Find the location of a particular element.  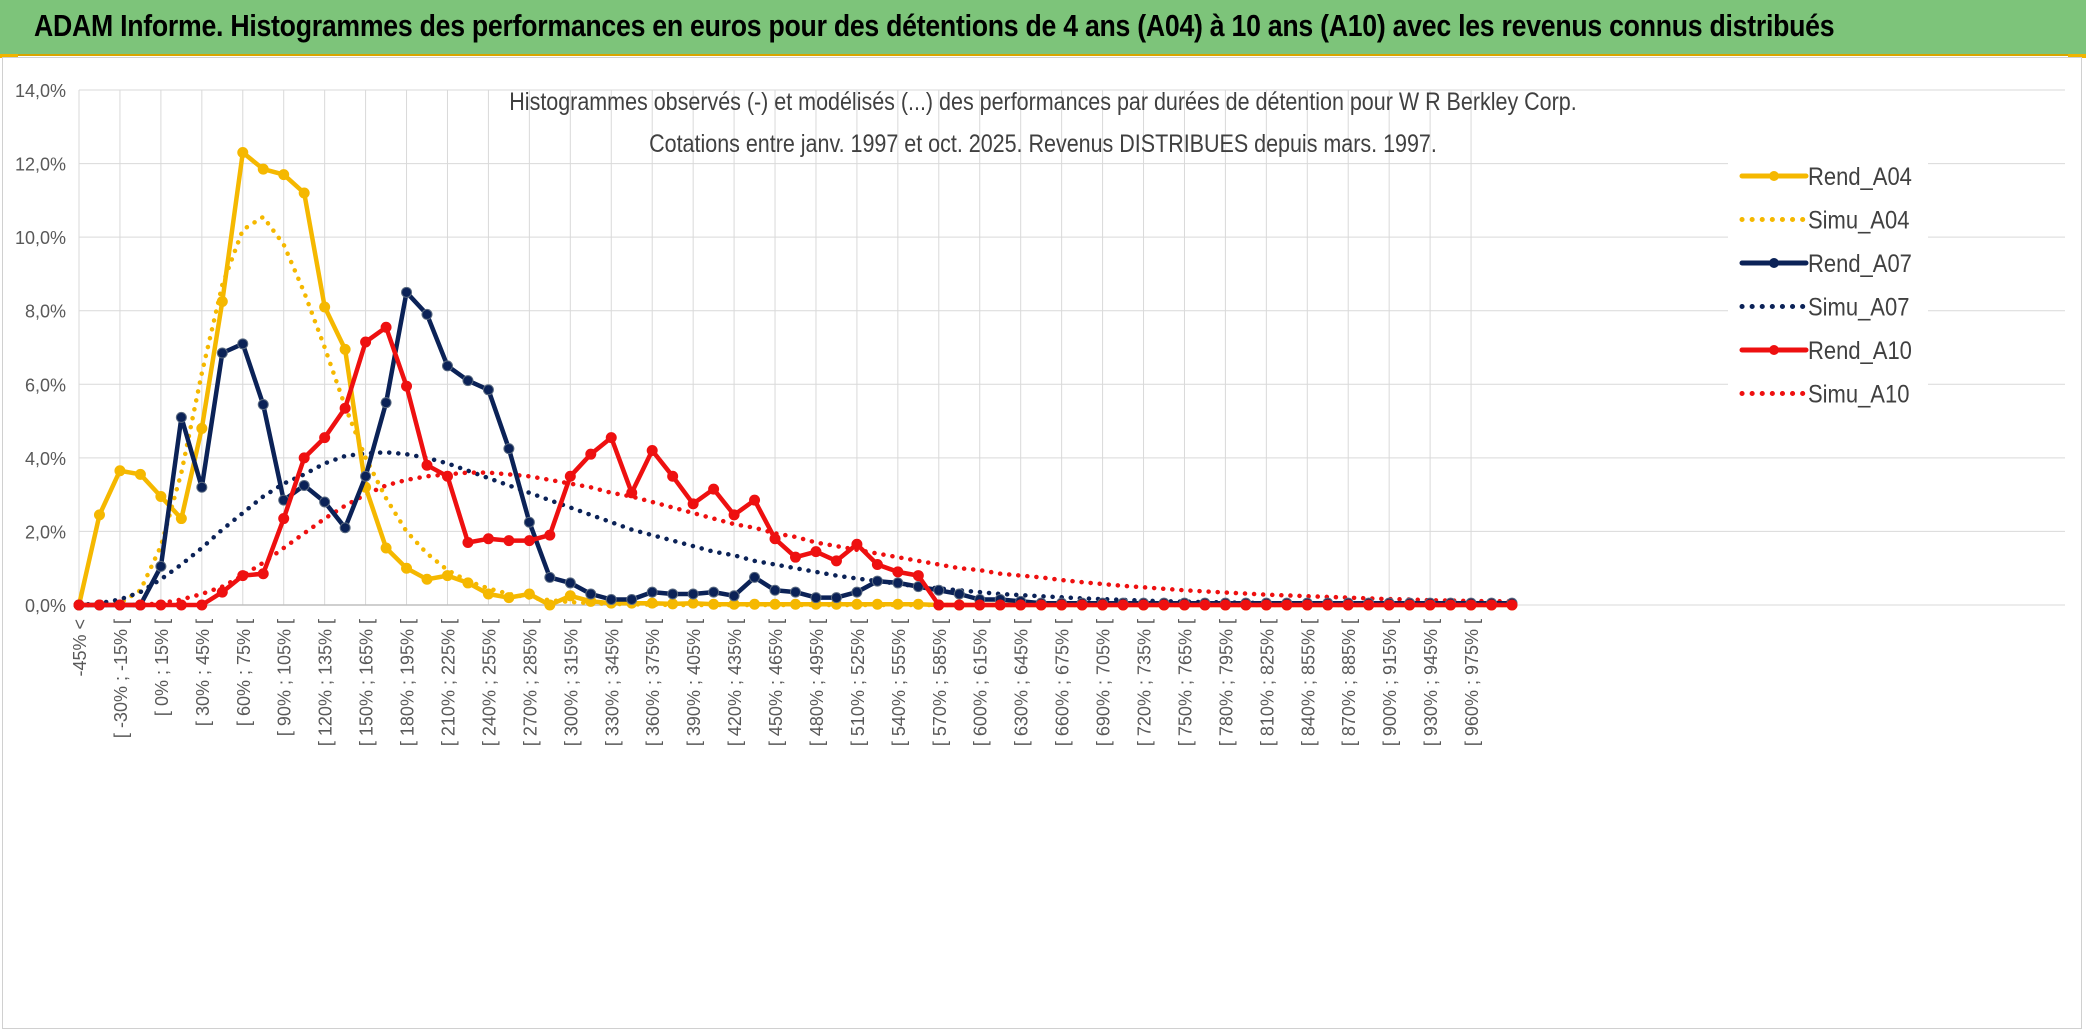

x-tick-label: [ 690% ; 705% [ is located at coordinates (1104, 682).